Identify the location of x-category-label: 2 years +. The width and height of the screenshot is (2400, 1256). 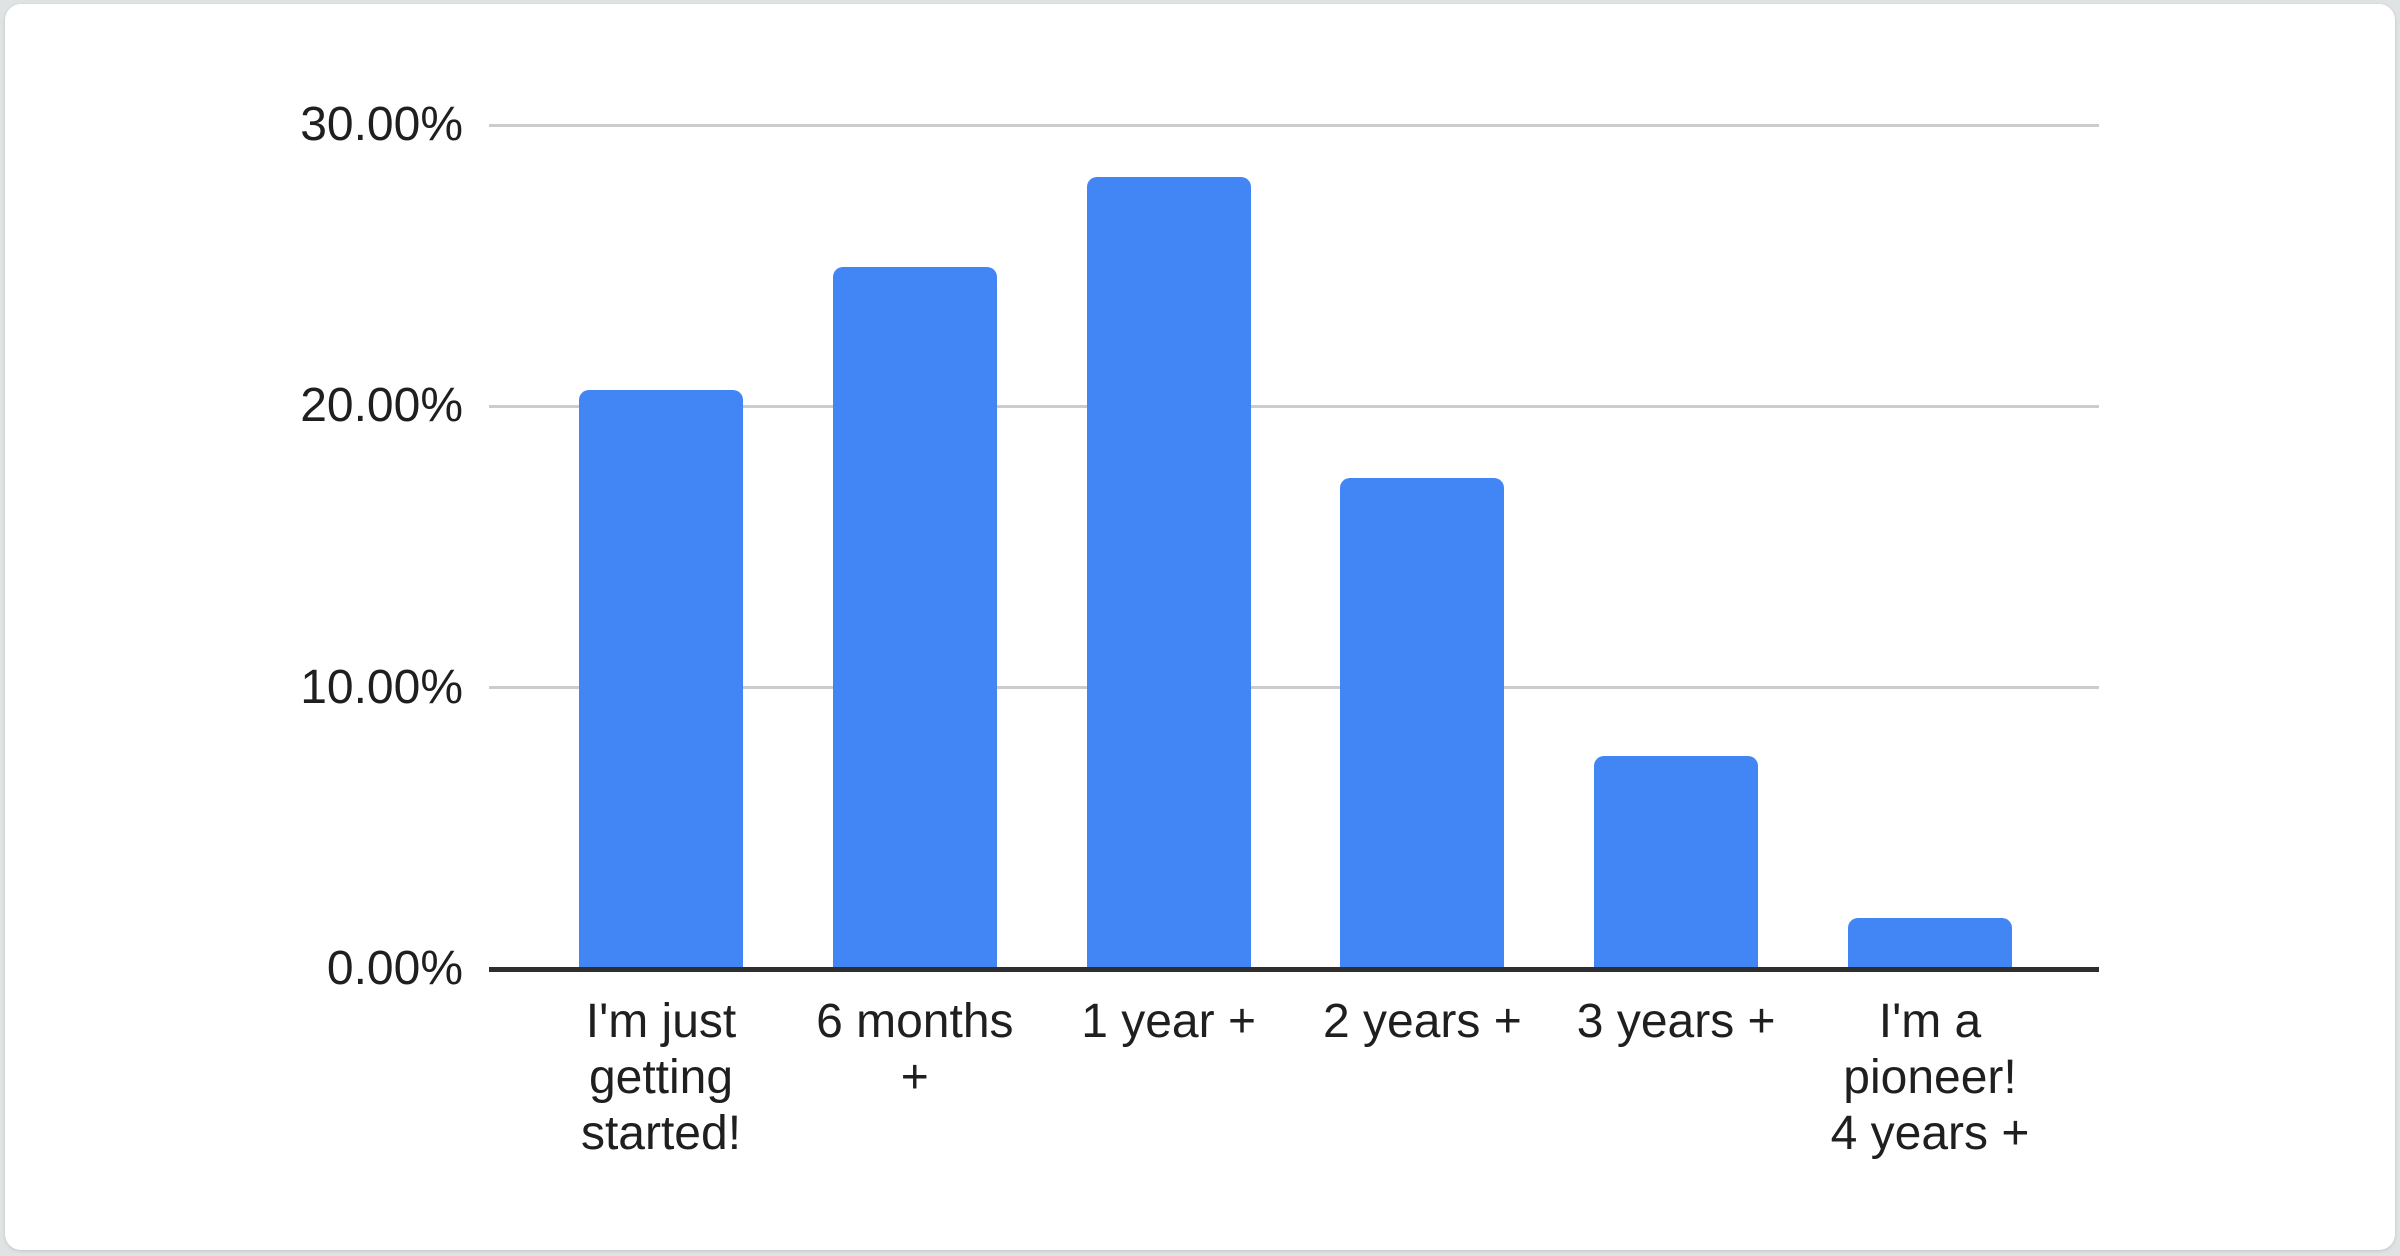
(1422, 1021).